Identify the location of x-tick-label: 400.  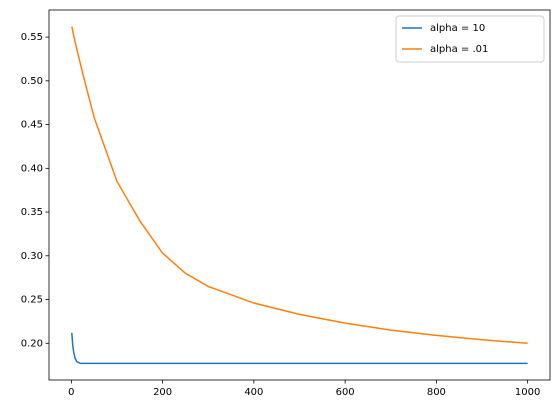
(253, 392).